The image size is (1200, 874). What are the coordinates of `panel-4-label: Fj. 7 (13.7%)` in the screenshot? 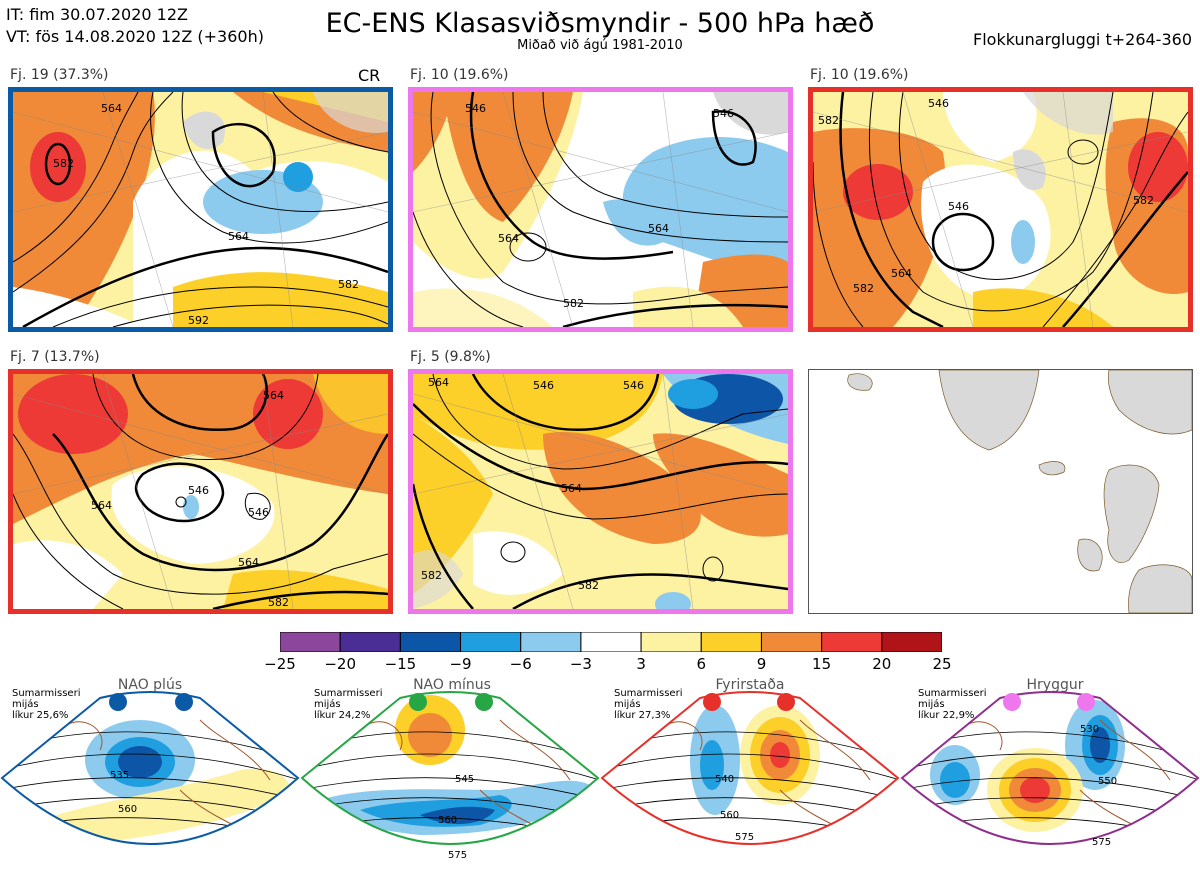 It's located at (55, 357).